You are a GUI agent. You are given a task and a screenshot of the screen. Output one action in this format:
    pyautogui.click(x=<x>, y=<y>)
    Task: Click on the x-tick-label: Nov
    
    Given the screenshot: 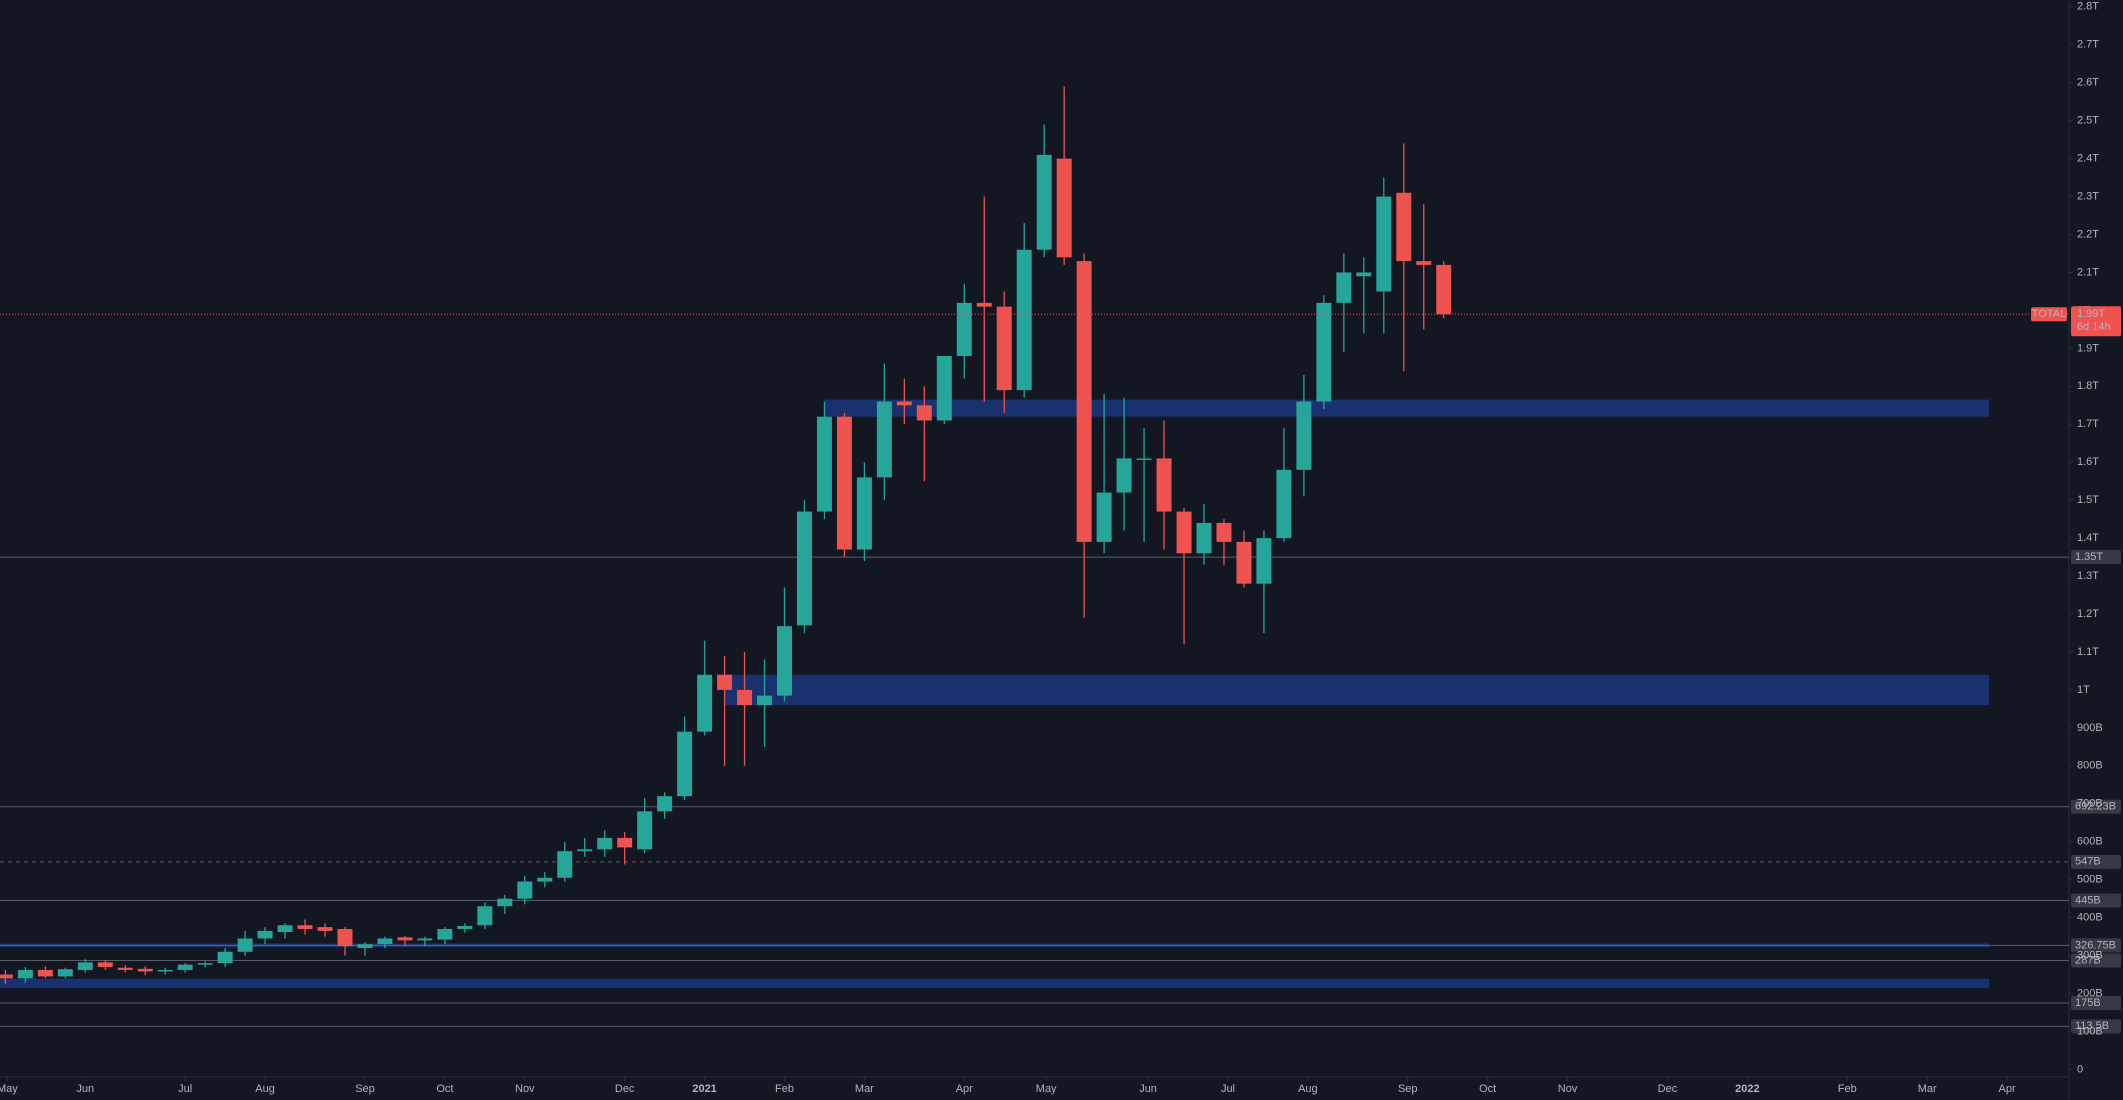 What is the action you would take?
    pyautogui.click(x=525, y=1089)
    